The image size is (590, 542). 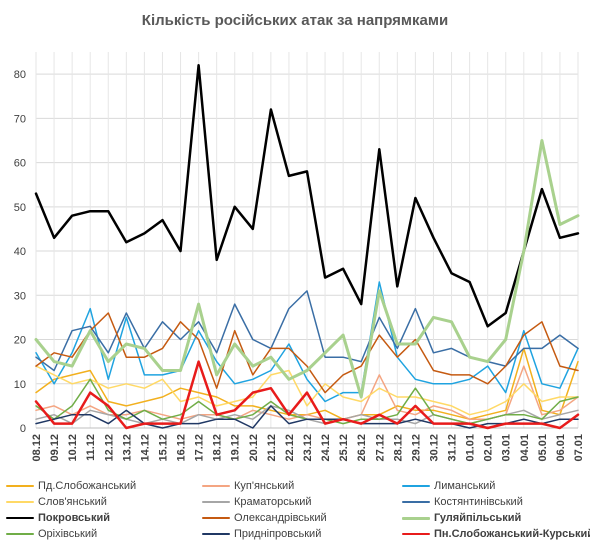 I want to click on y-tick-label: 60, so click(x=20, y=164).